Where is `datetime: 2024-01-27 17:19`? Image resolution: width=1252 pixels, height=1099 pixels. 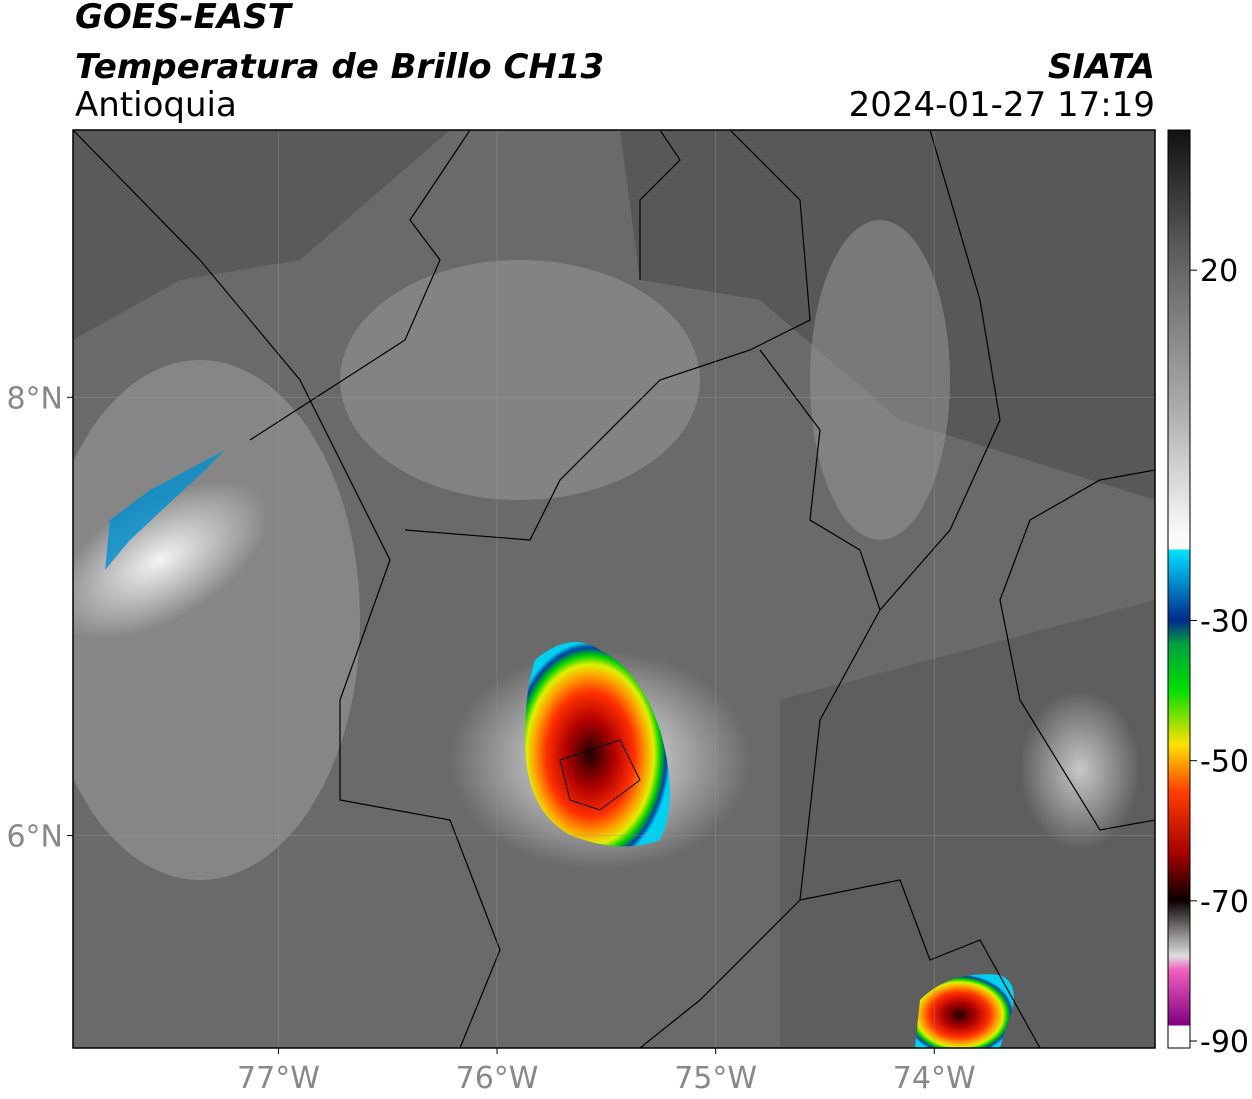
datetime: 2024-01-27 17:19 is located at coordinates (1002, 105).